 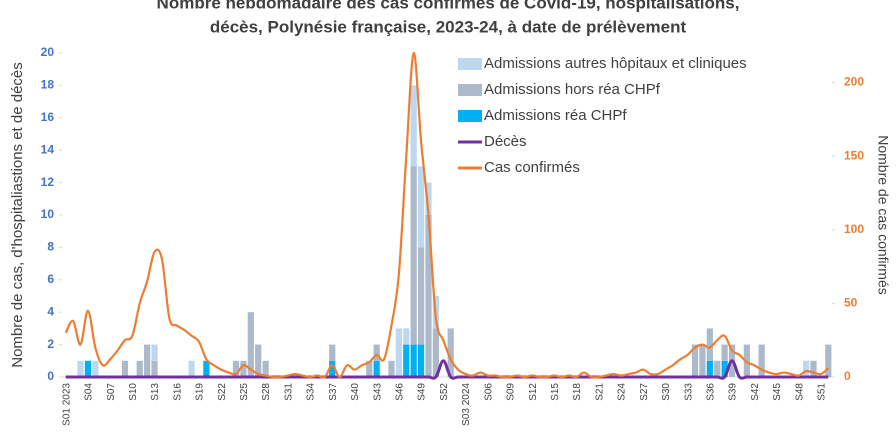 I want to click on x-tick-label: S01 2023, so click(x=66, y=404).